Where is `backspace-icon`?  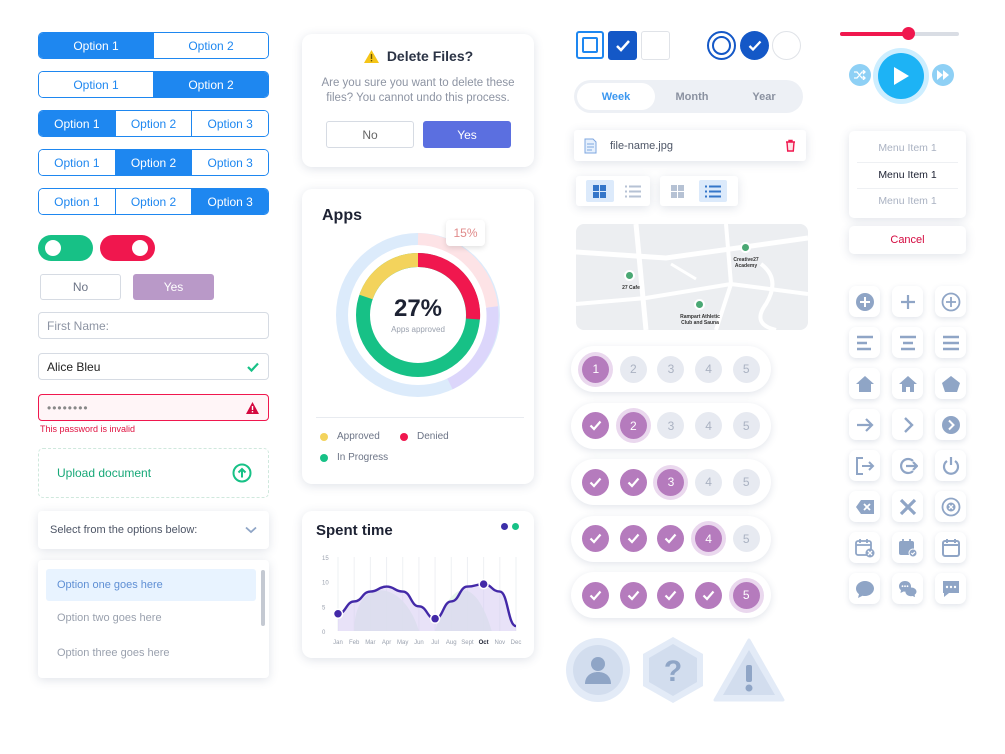 backspace-icon is located at coordinates (864, 506).